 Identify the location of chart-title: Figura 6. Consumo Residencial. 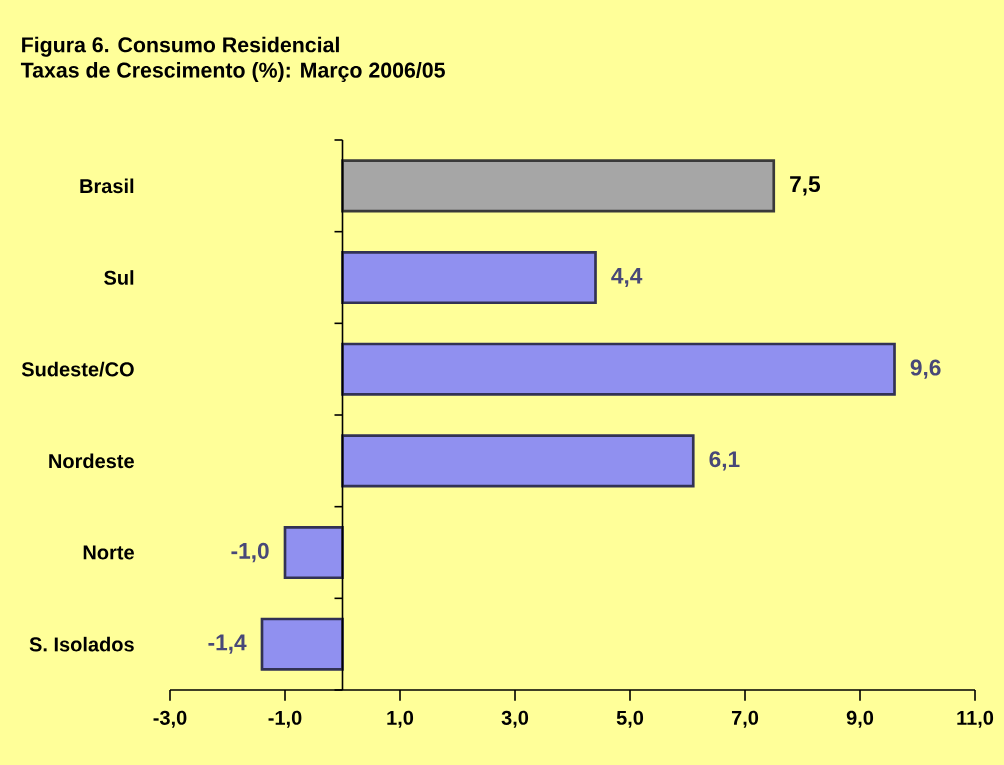
(180, 46).